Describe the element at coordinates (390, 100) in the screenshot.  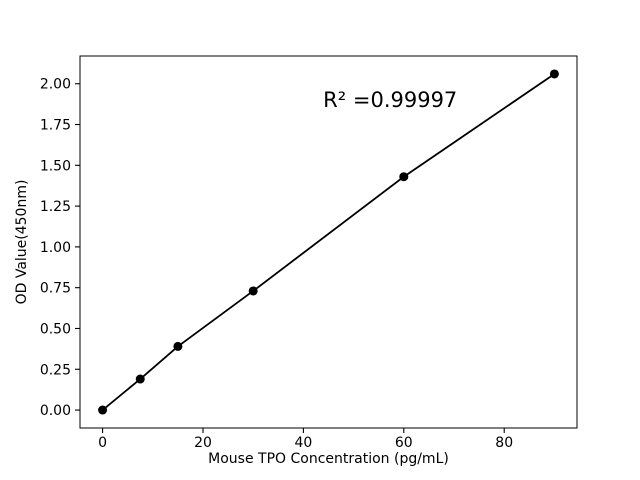
I see `r-squared-annotation: R² =0.99997` at that location.